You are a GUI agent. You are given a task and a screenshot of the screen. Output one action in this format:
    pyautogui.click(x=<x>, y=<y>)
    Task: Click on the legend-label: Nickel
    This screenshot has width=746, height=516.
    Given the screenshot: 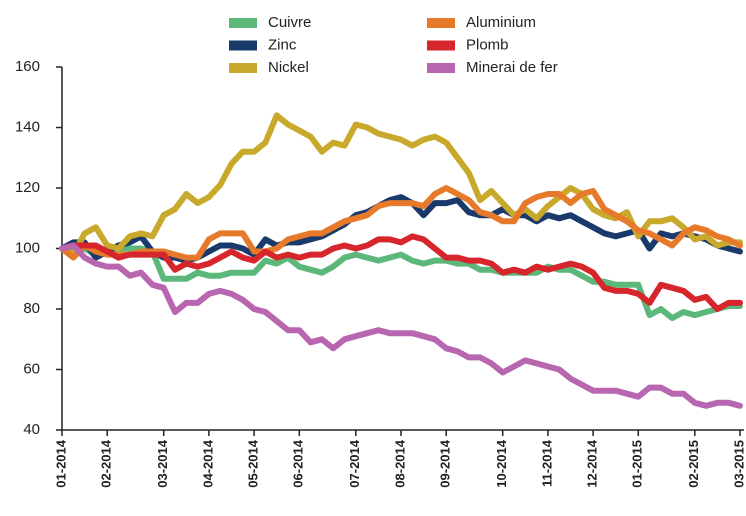 What is the action you would take?
    pyautogui.click(x=288, y=67)
    